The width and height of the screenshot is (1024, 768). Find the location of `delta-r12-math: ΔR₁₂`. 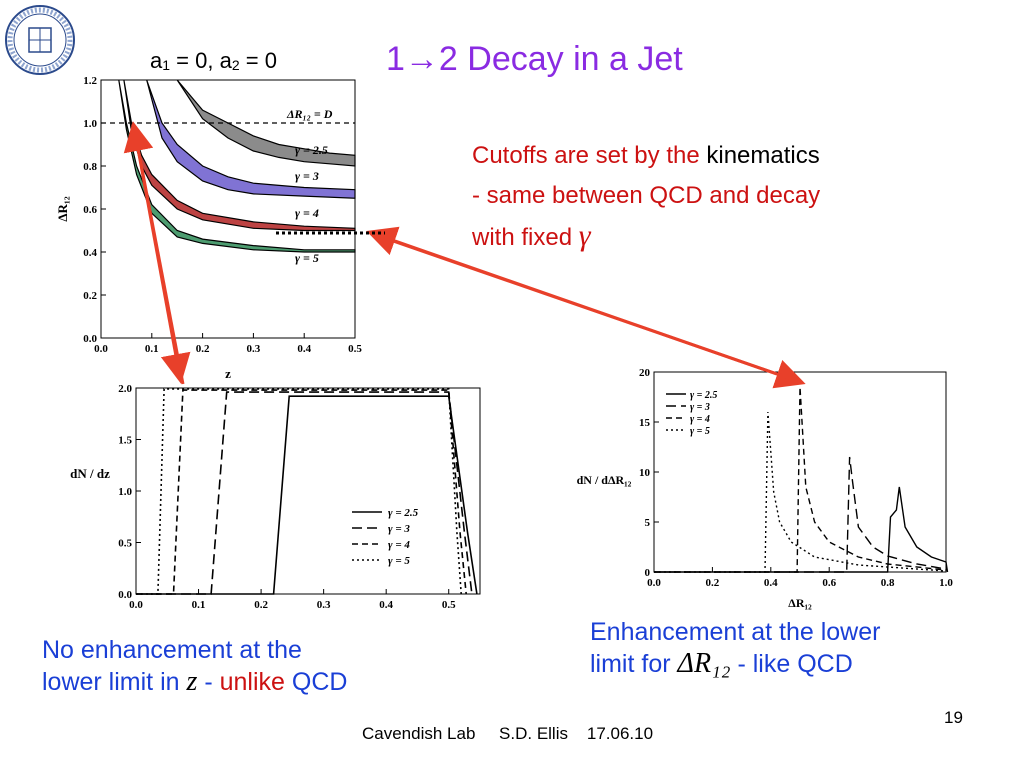

delta-r12-math: ΔR₁₂ is located at coordinates (704, 663).